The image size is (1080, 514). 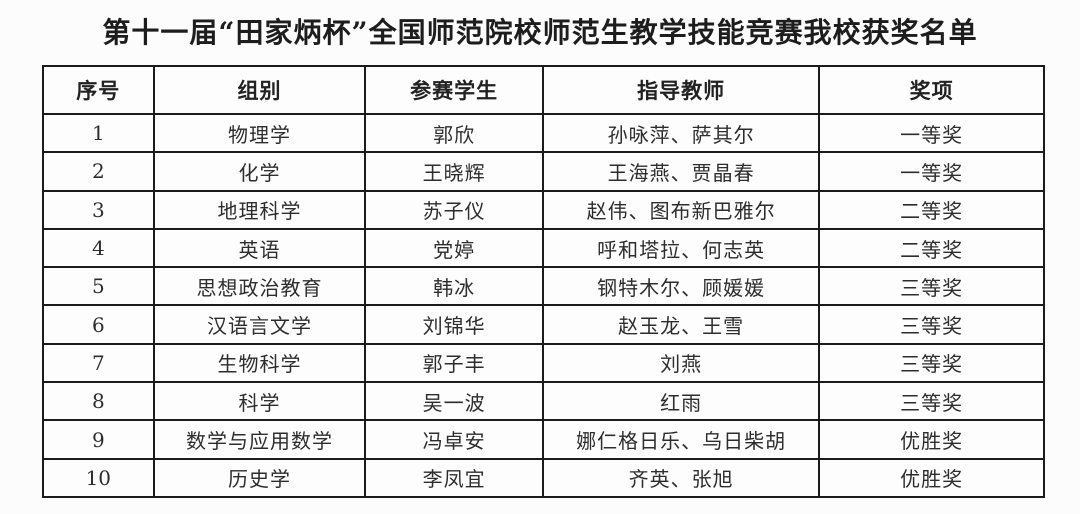 What do you see at coordinates (681, 248) in the screenshot?
I see `cell-advisors: 呼和塔拉、何志英` at bounding box center [681, 248].